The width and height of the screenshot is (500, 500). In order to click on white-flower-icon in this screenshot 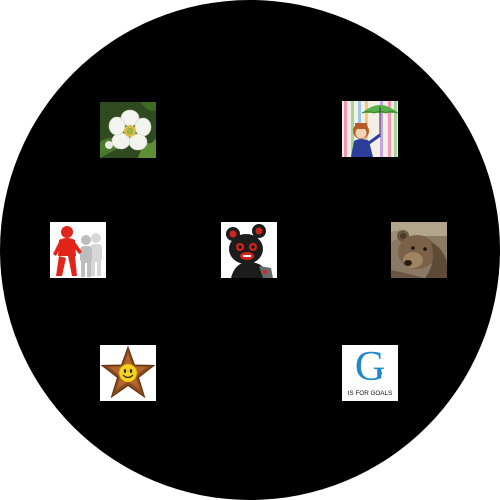, I will do `click(128, 130)`.